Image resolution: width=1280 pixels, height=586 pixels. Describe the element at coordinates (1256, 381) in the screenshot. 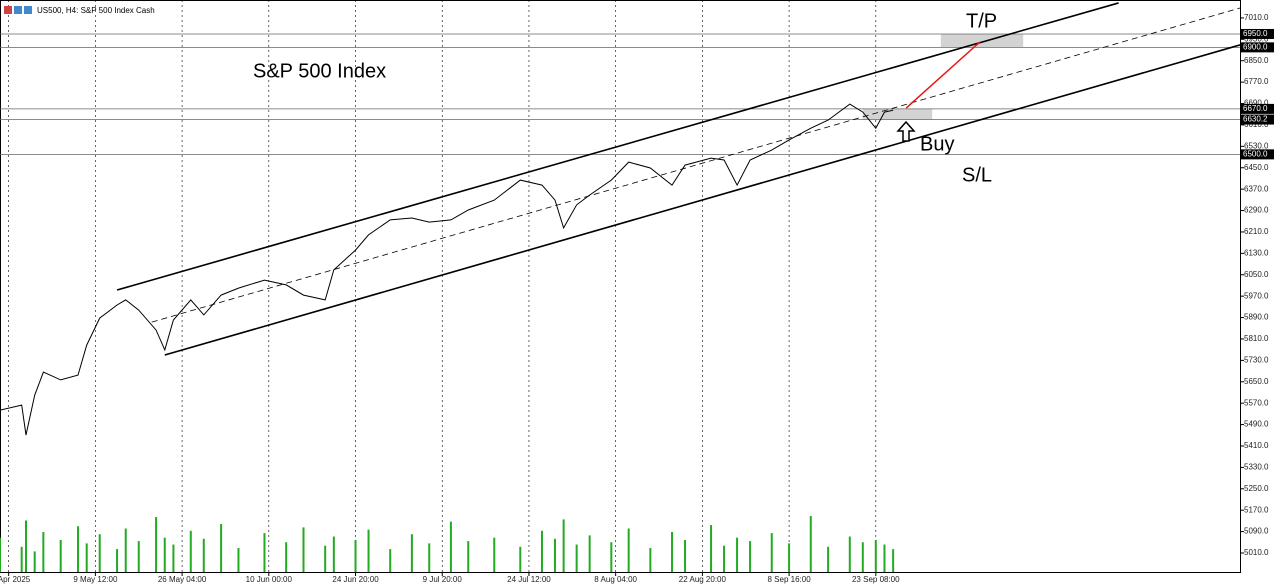

I see `y-tick-label: 5650.0` at that location.